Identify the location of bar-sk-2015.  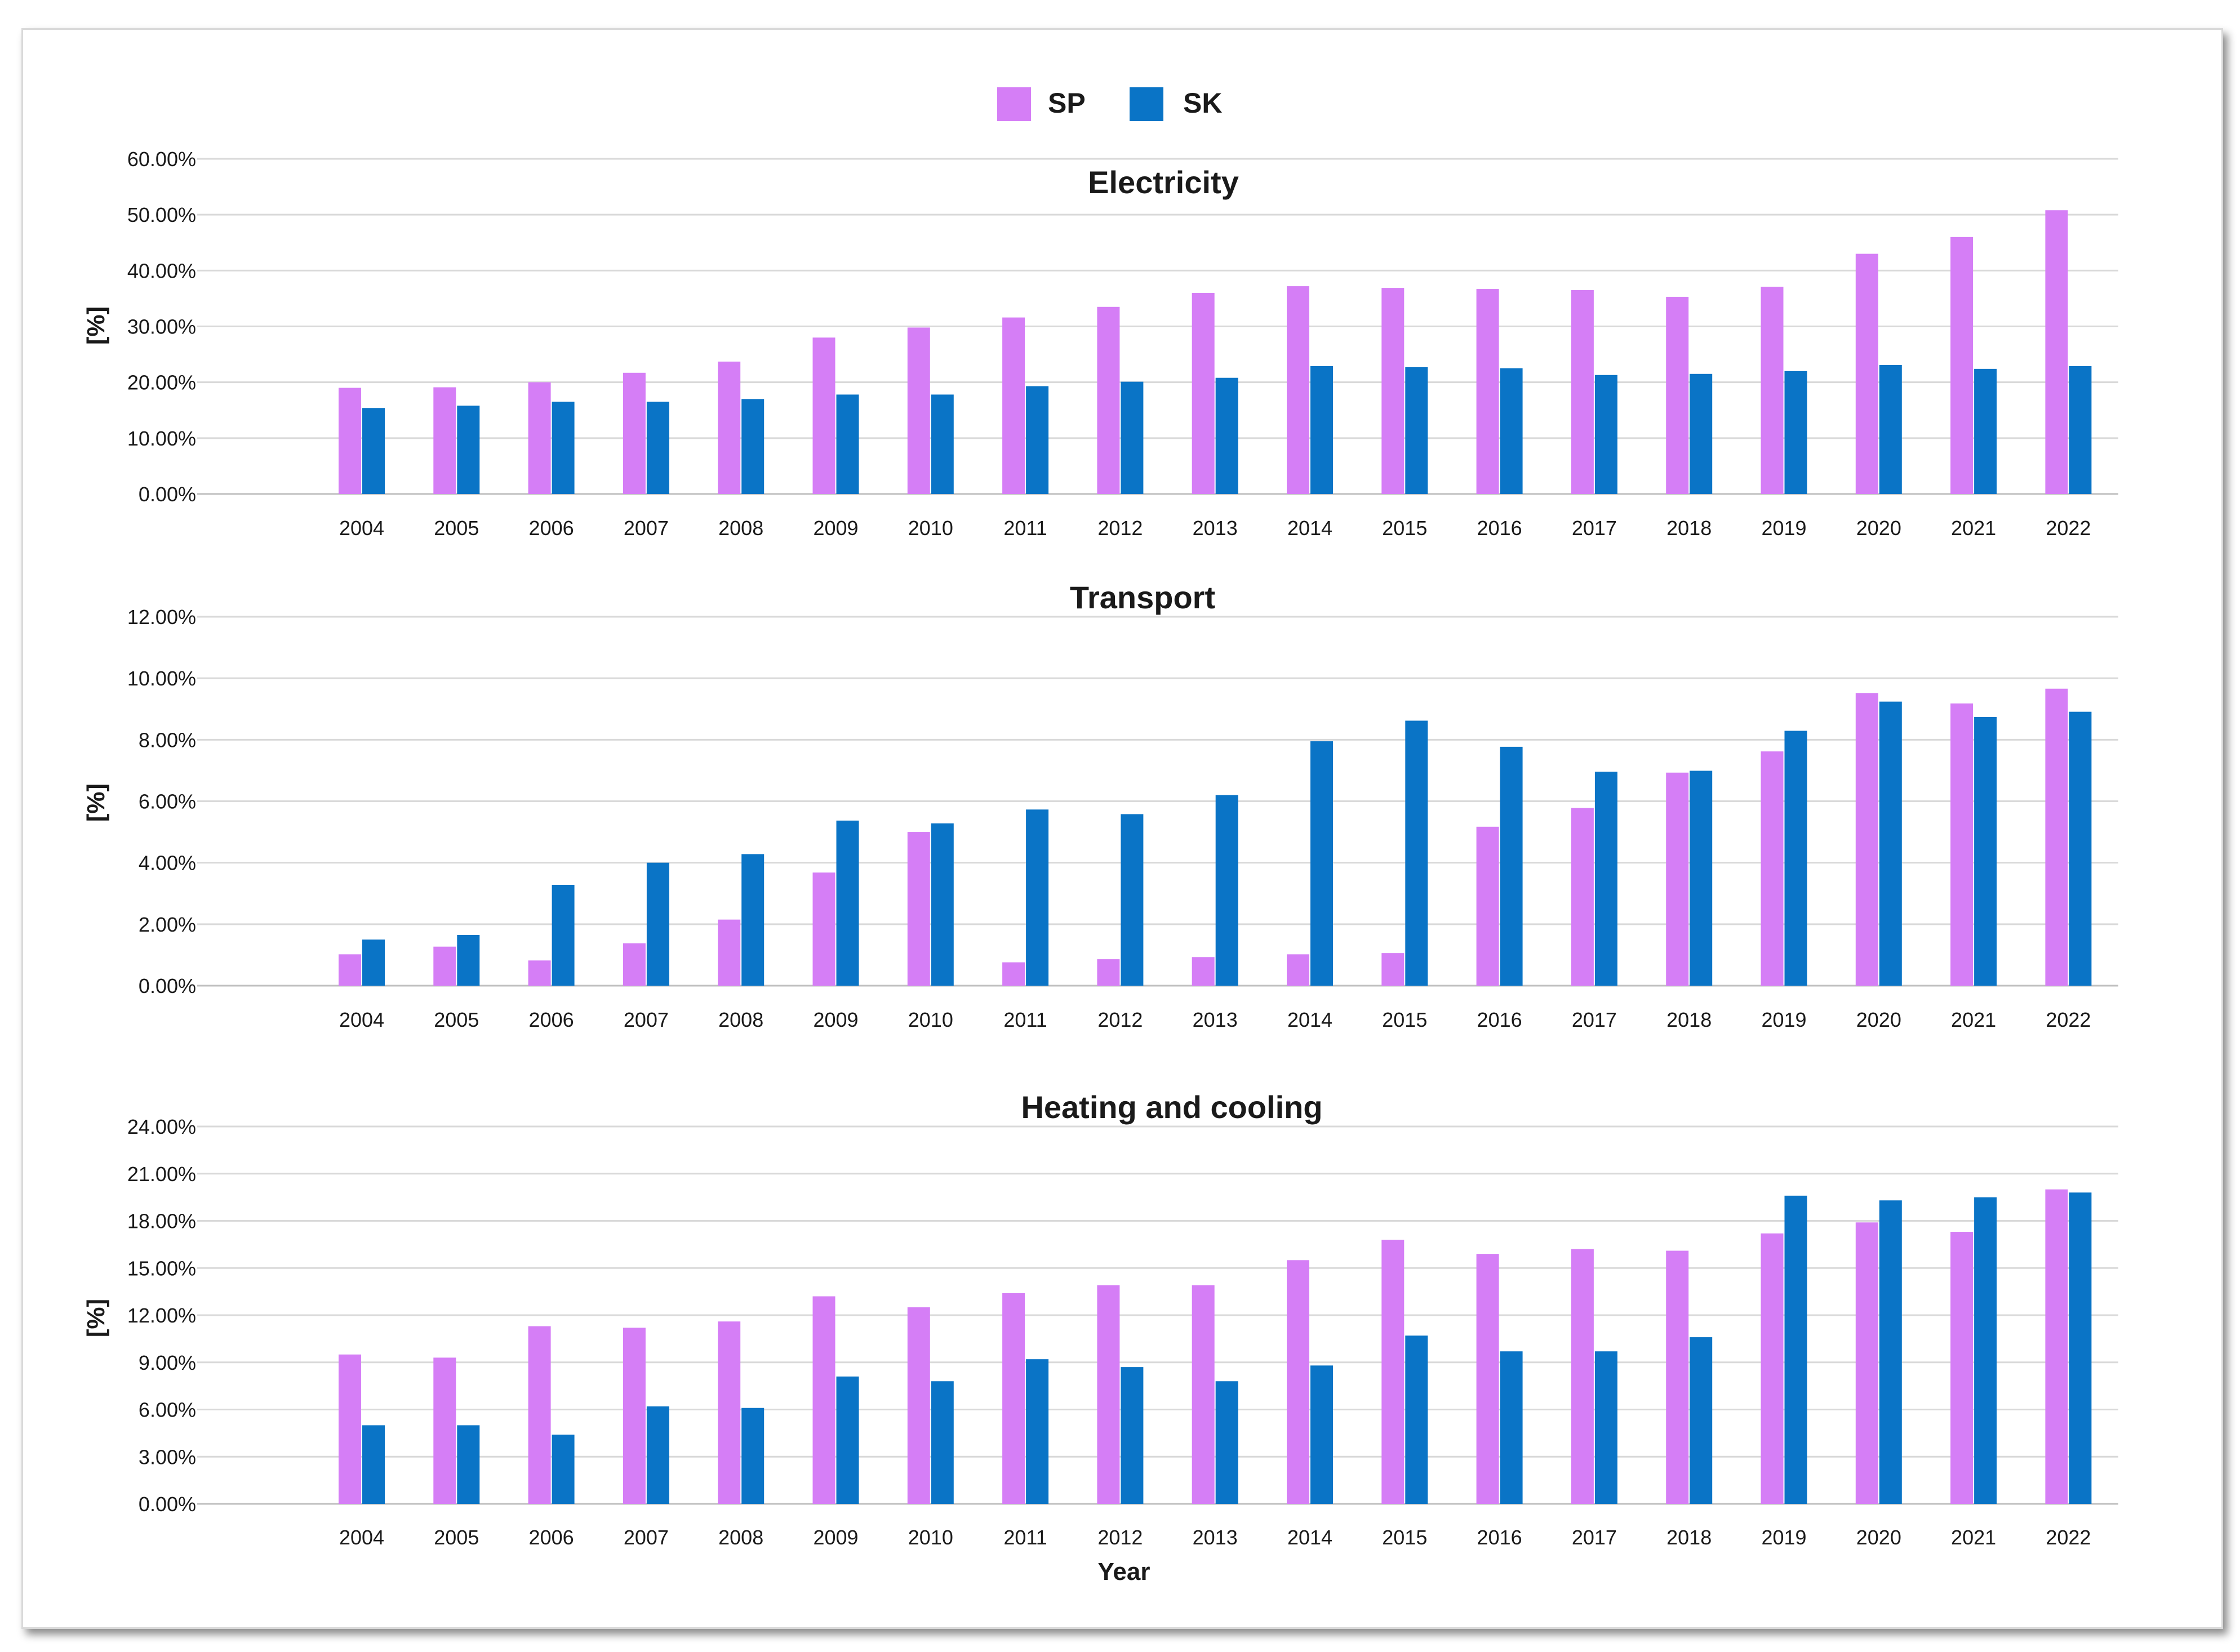
(1416, 1419).